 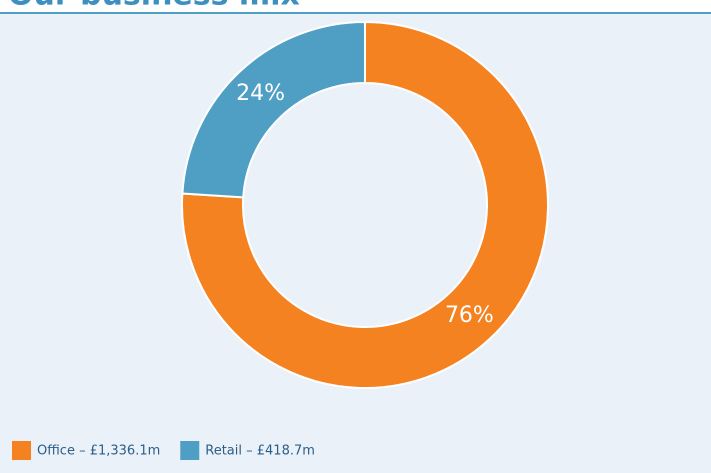 What do you see at coordinates (154, 6) in the screenshot?
I see `chart-title: Our business mix` at bounding box center [154, 6].